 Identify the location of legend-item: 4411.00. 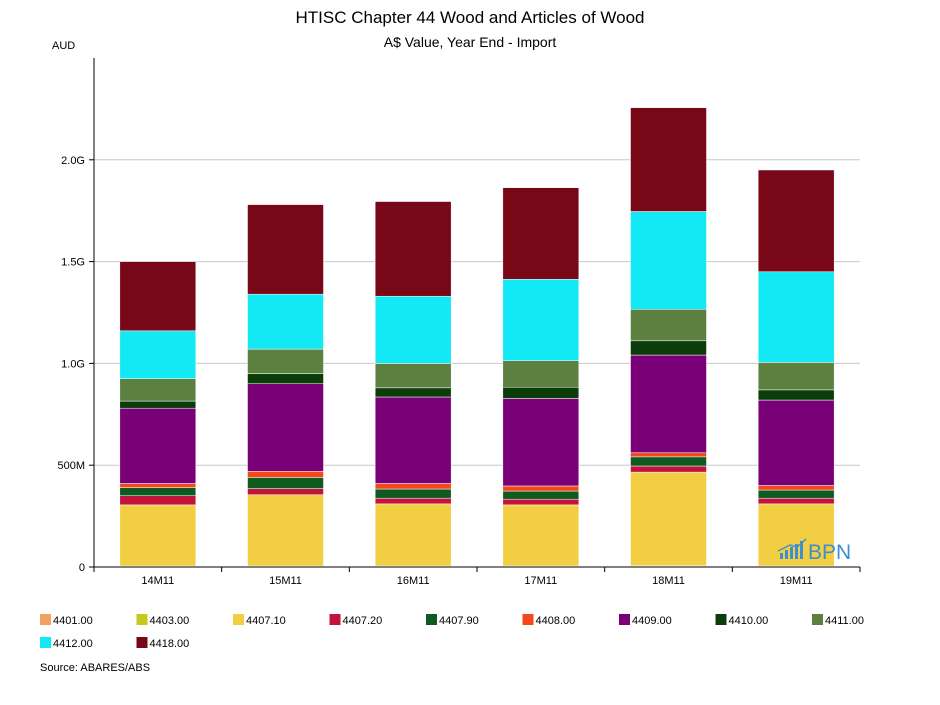
(838, 620).